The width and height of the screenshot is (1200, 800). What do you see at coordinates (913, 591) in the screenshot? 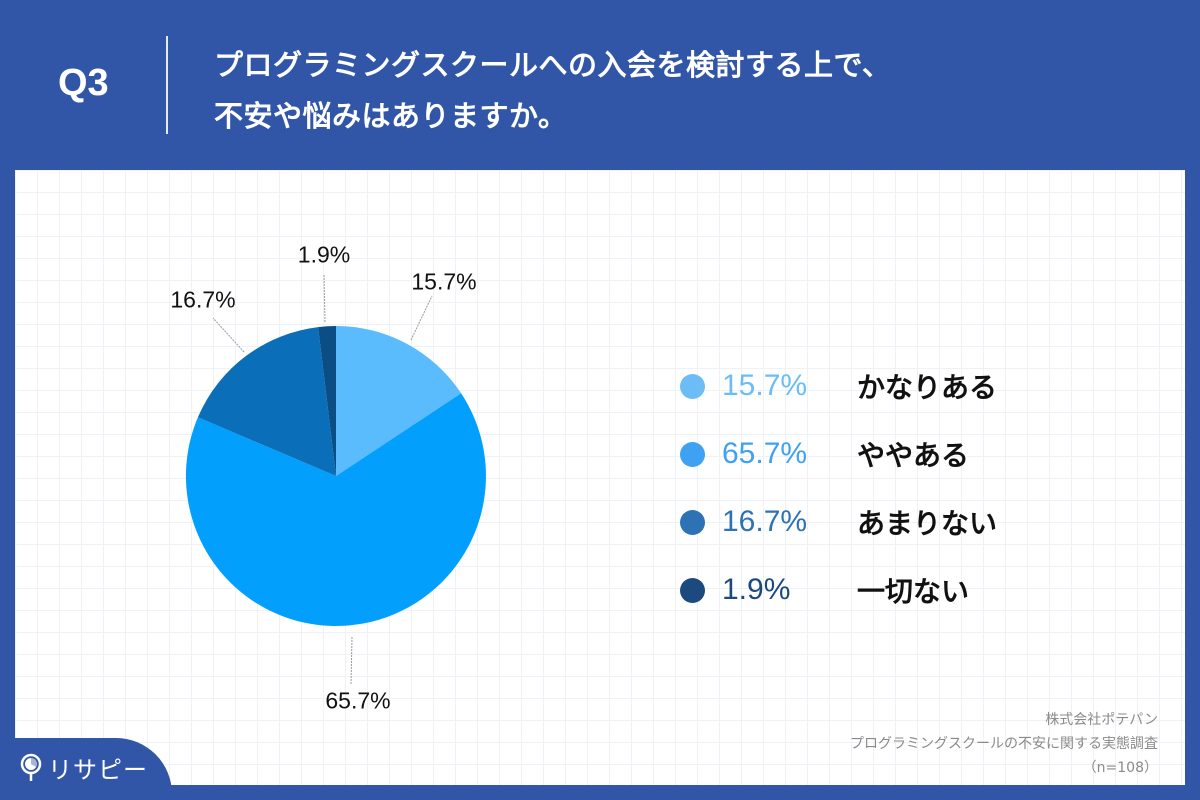
I see `legend-label: 一切ない` at bounding box center [913, 591].